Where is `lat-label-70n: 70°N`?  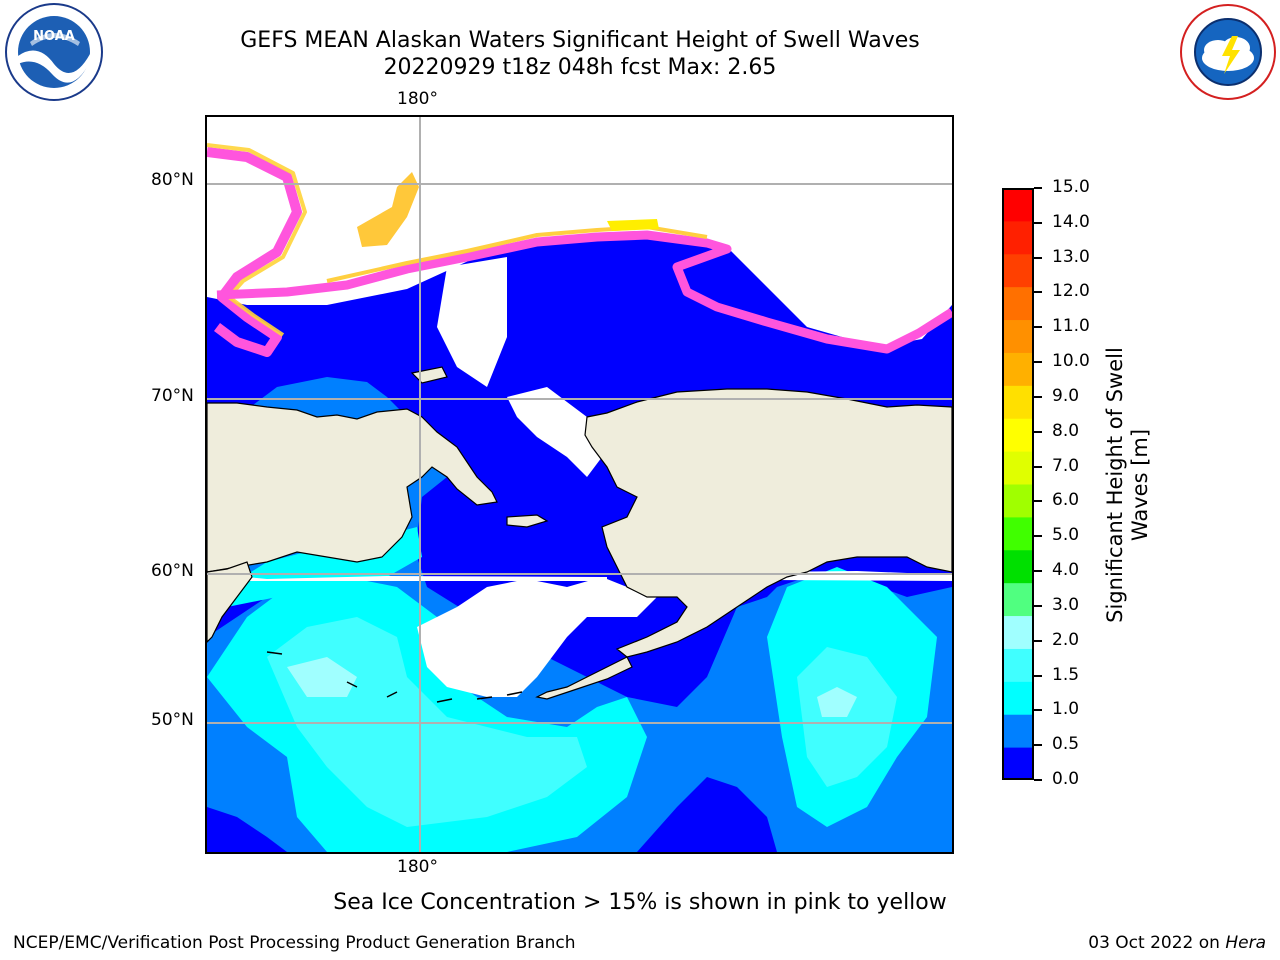
lat-label-70n: 70°N is located at coordinates (172, 396).